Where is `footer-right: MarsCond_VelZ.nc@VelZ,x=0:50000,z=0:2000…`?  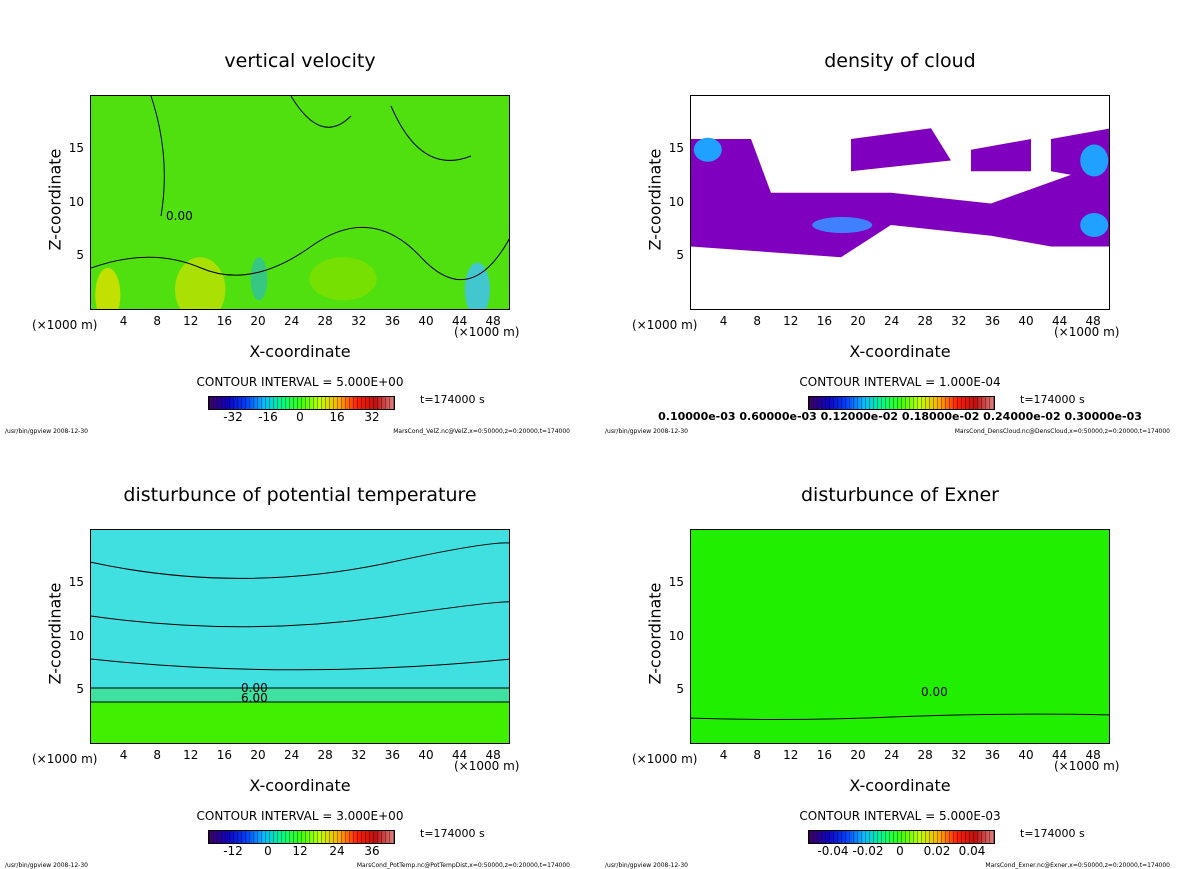
footer-right: MarsCond_VelZ.nc@VelZ,x=0:50000,z=0:2000… is located at coordinates (481, 431).